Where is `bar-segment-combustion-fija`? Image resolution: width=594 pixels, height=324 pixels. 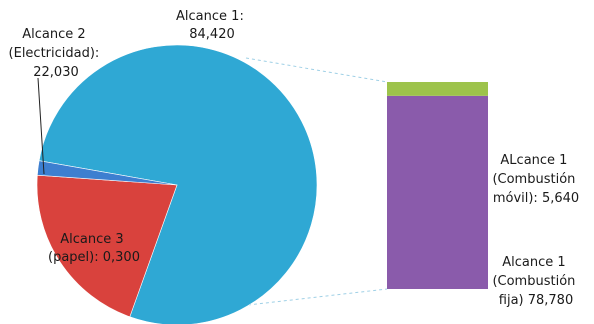
bar-segment-combustion-fija is located at coordinates (437, 192).